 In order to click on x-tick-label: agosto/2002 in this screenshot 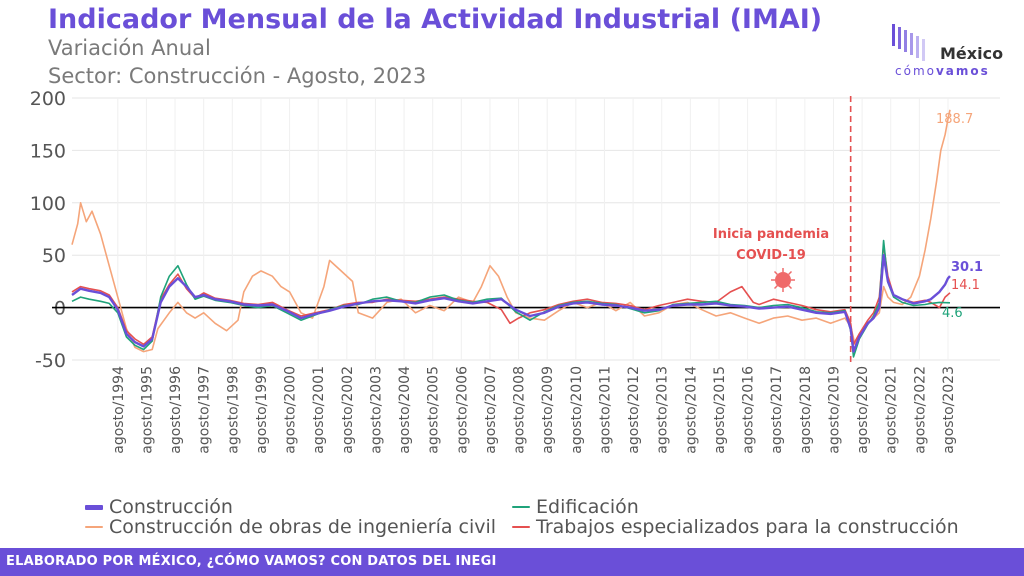, I will do `click(348, 410)`.